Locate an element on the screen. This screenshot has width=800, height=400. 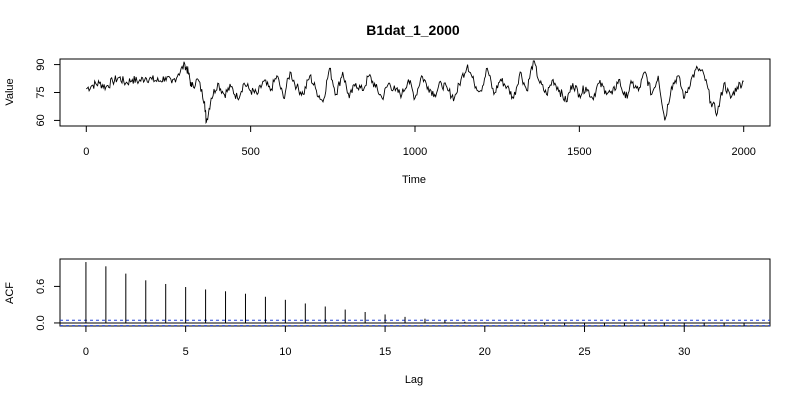
acf-y-label: ACF is located at coordinates (10, 293).